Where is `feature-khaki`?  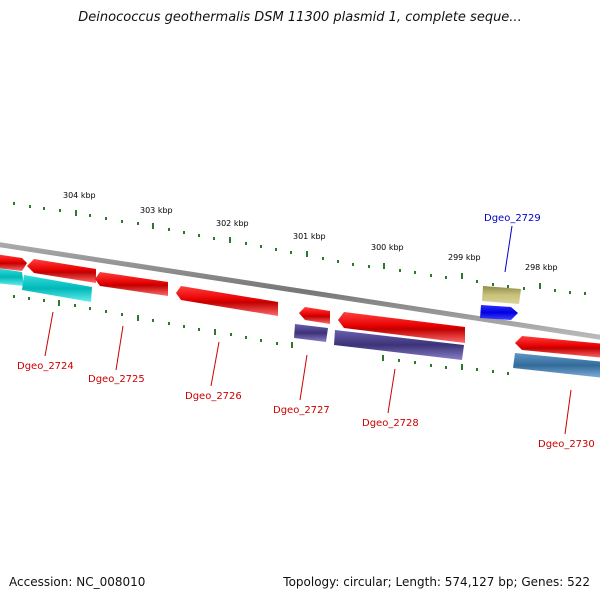 feature-khaki is located at coordinates (501, 295).